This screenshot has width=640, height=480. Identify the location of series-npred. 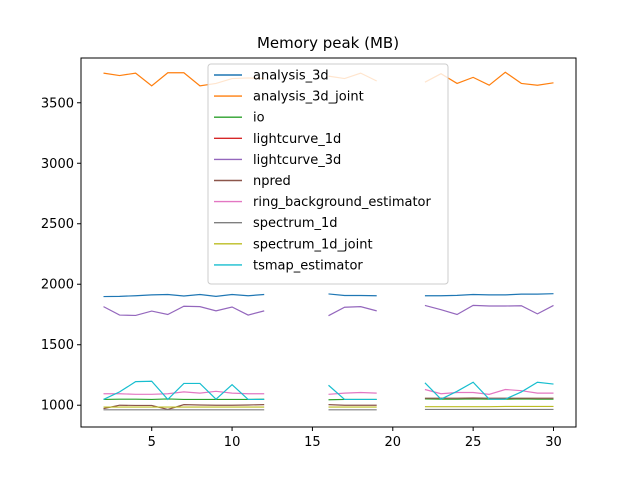
(328, 404).